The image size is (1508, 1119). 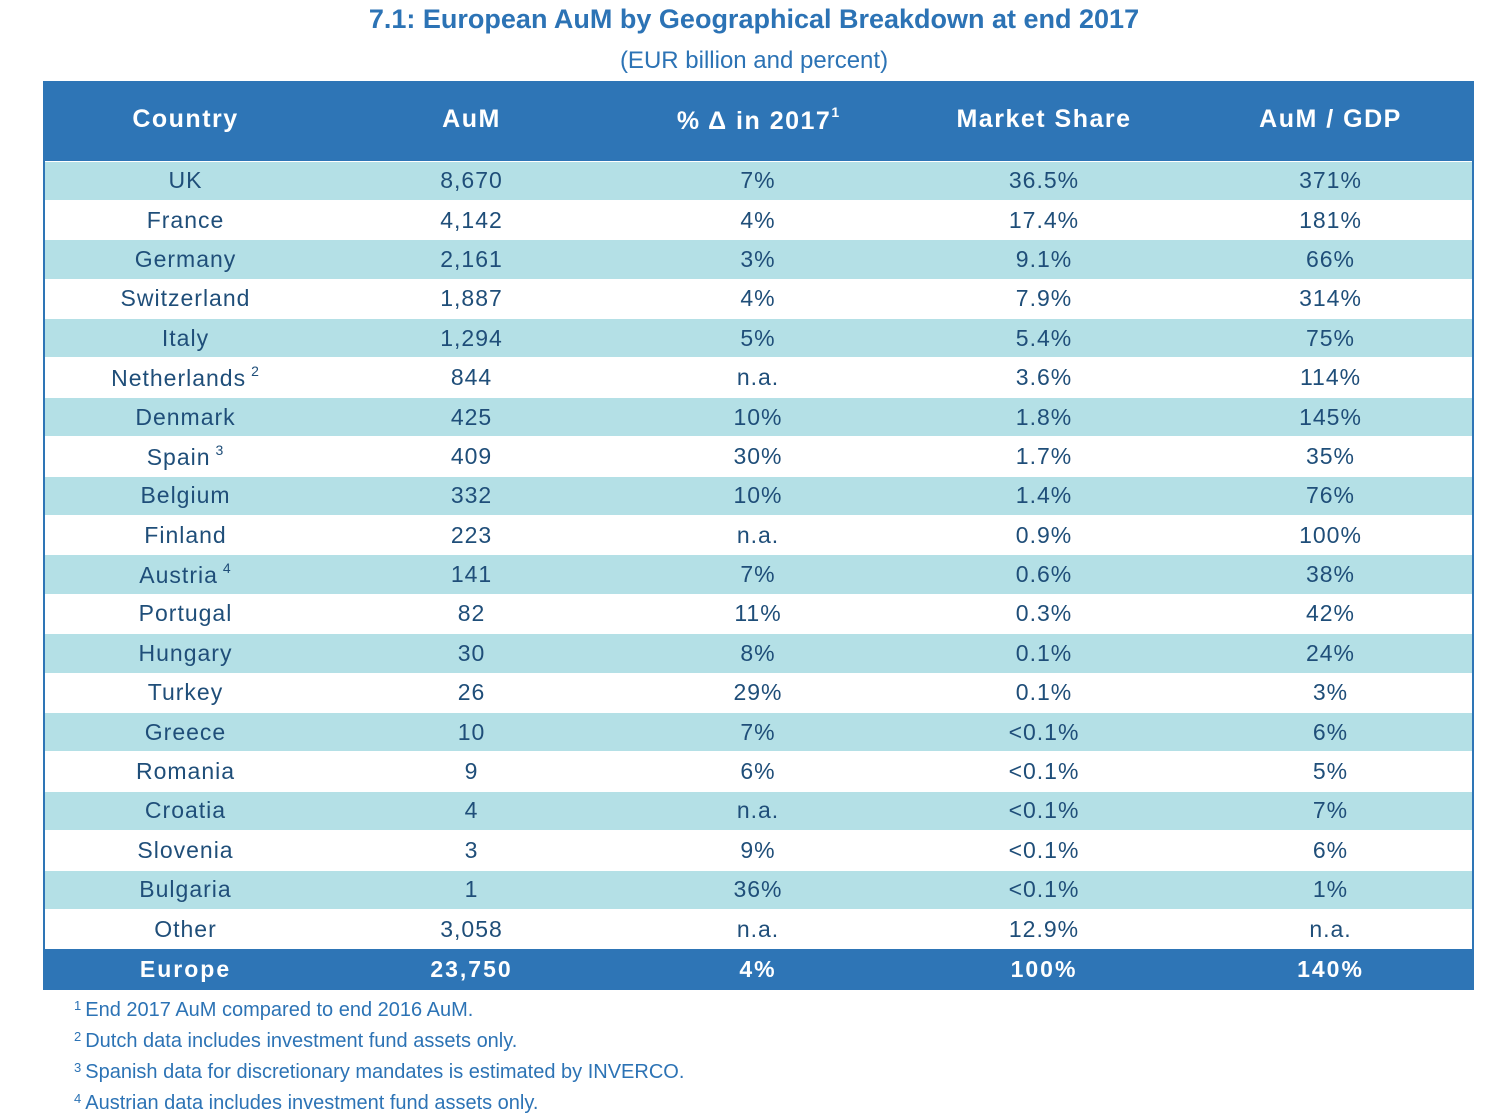 What do you see at coordinates (185, 495) in the screenshot?
I see `cell-country: Belgium` at bounding box center [185, 495].